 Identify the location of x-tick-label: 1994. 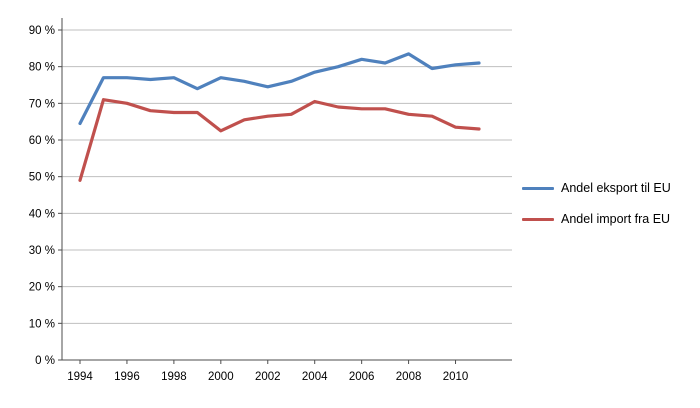
(80, 377).